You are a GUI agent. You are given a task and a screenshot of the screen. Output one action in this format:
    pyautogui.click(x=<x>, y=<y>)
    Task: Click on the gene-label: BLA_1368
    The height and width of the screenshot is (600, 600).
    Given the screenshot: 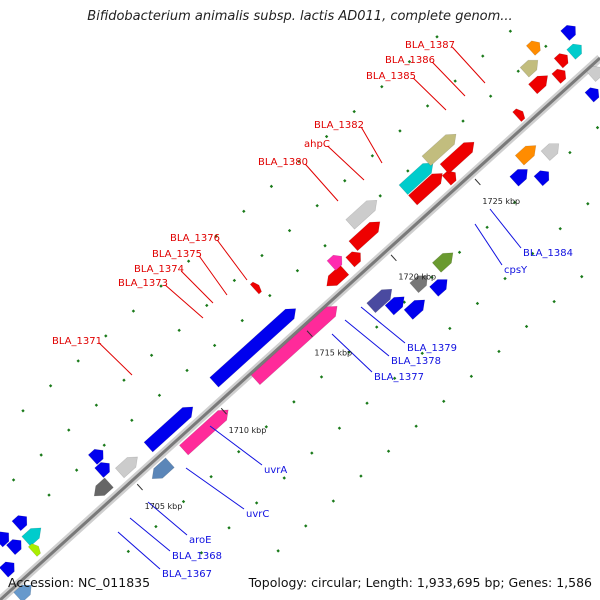 What is the action you would take?
    pyautogui.click(x=197, y=556)
    